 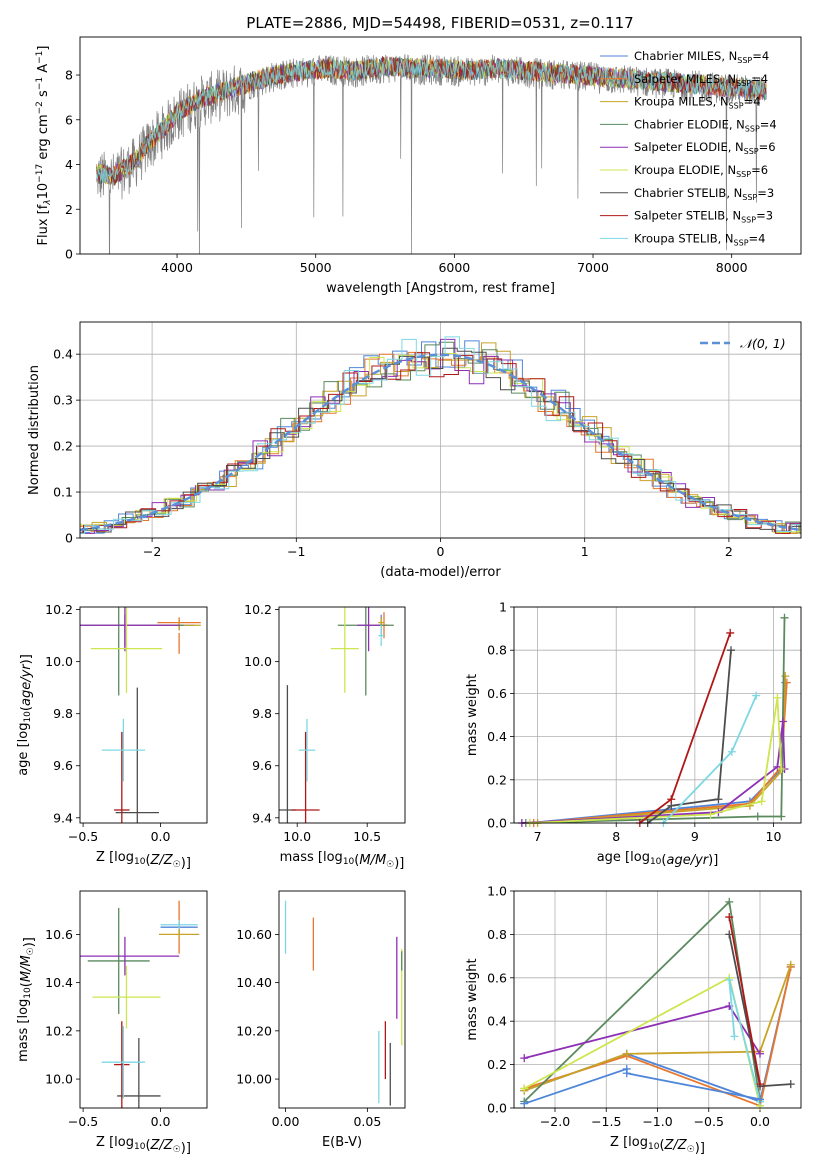 I want to click on x-tick-label: 10, so click(x=774, y=836).